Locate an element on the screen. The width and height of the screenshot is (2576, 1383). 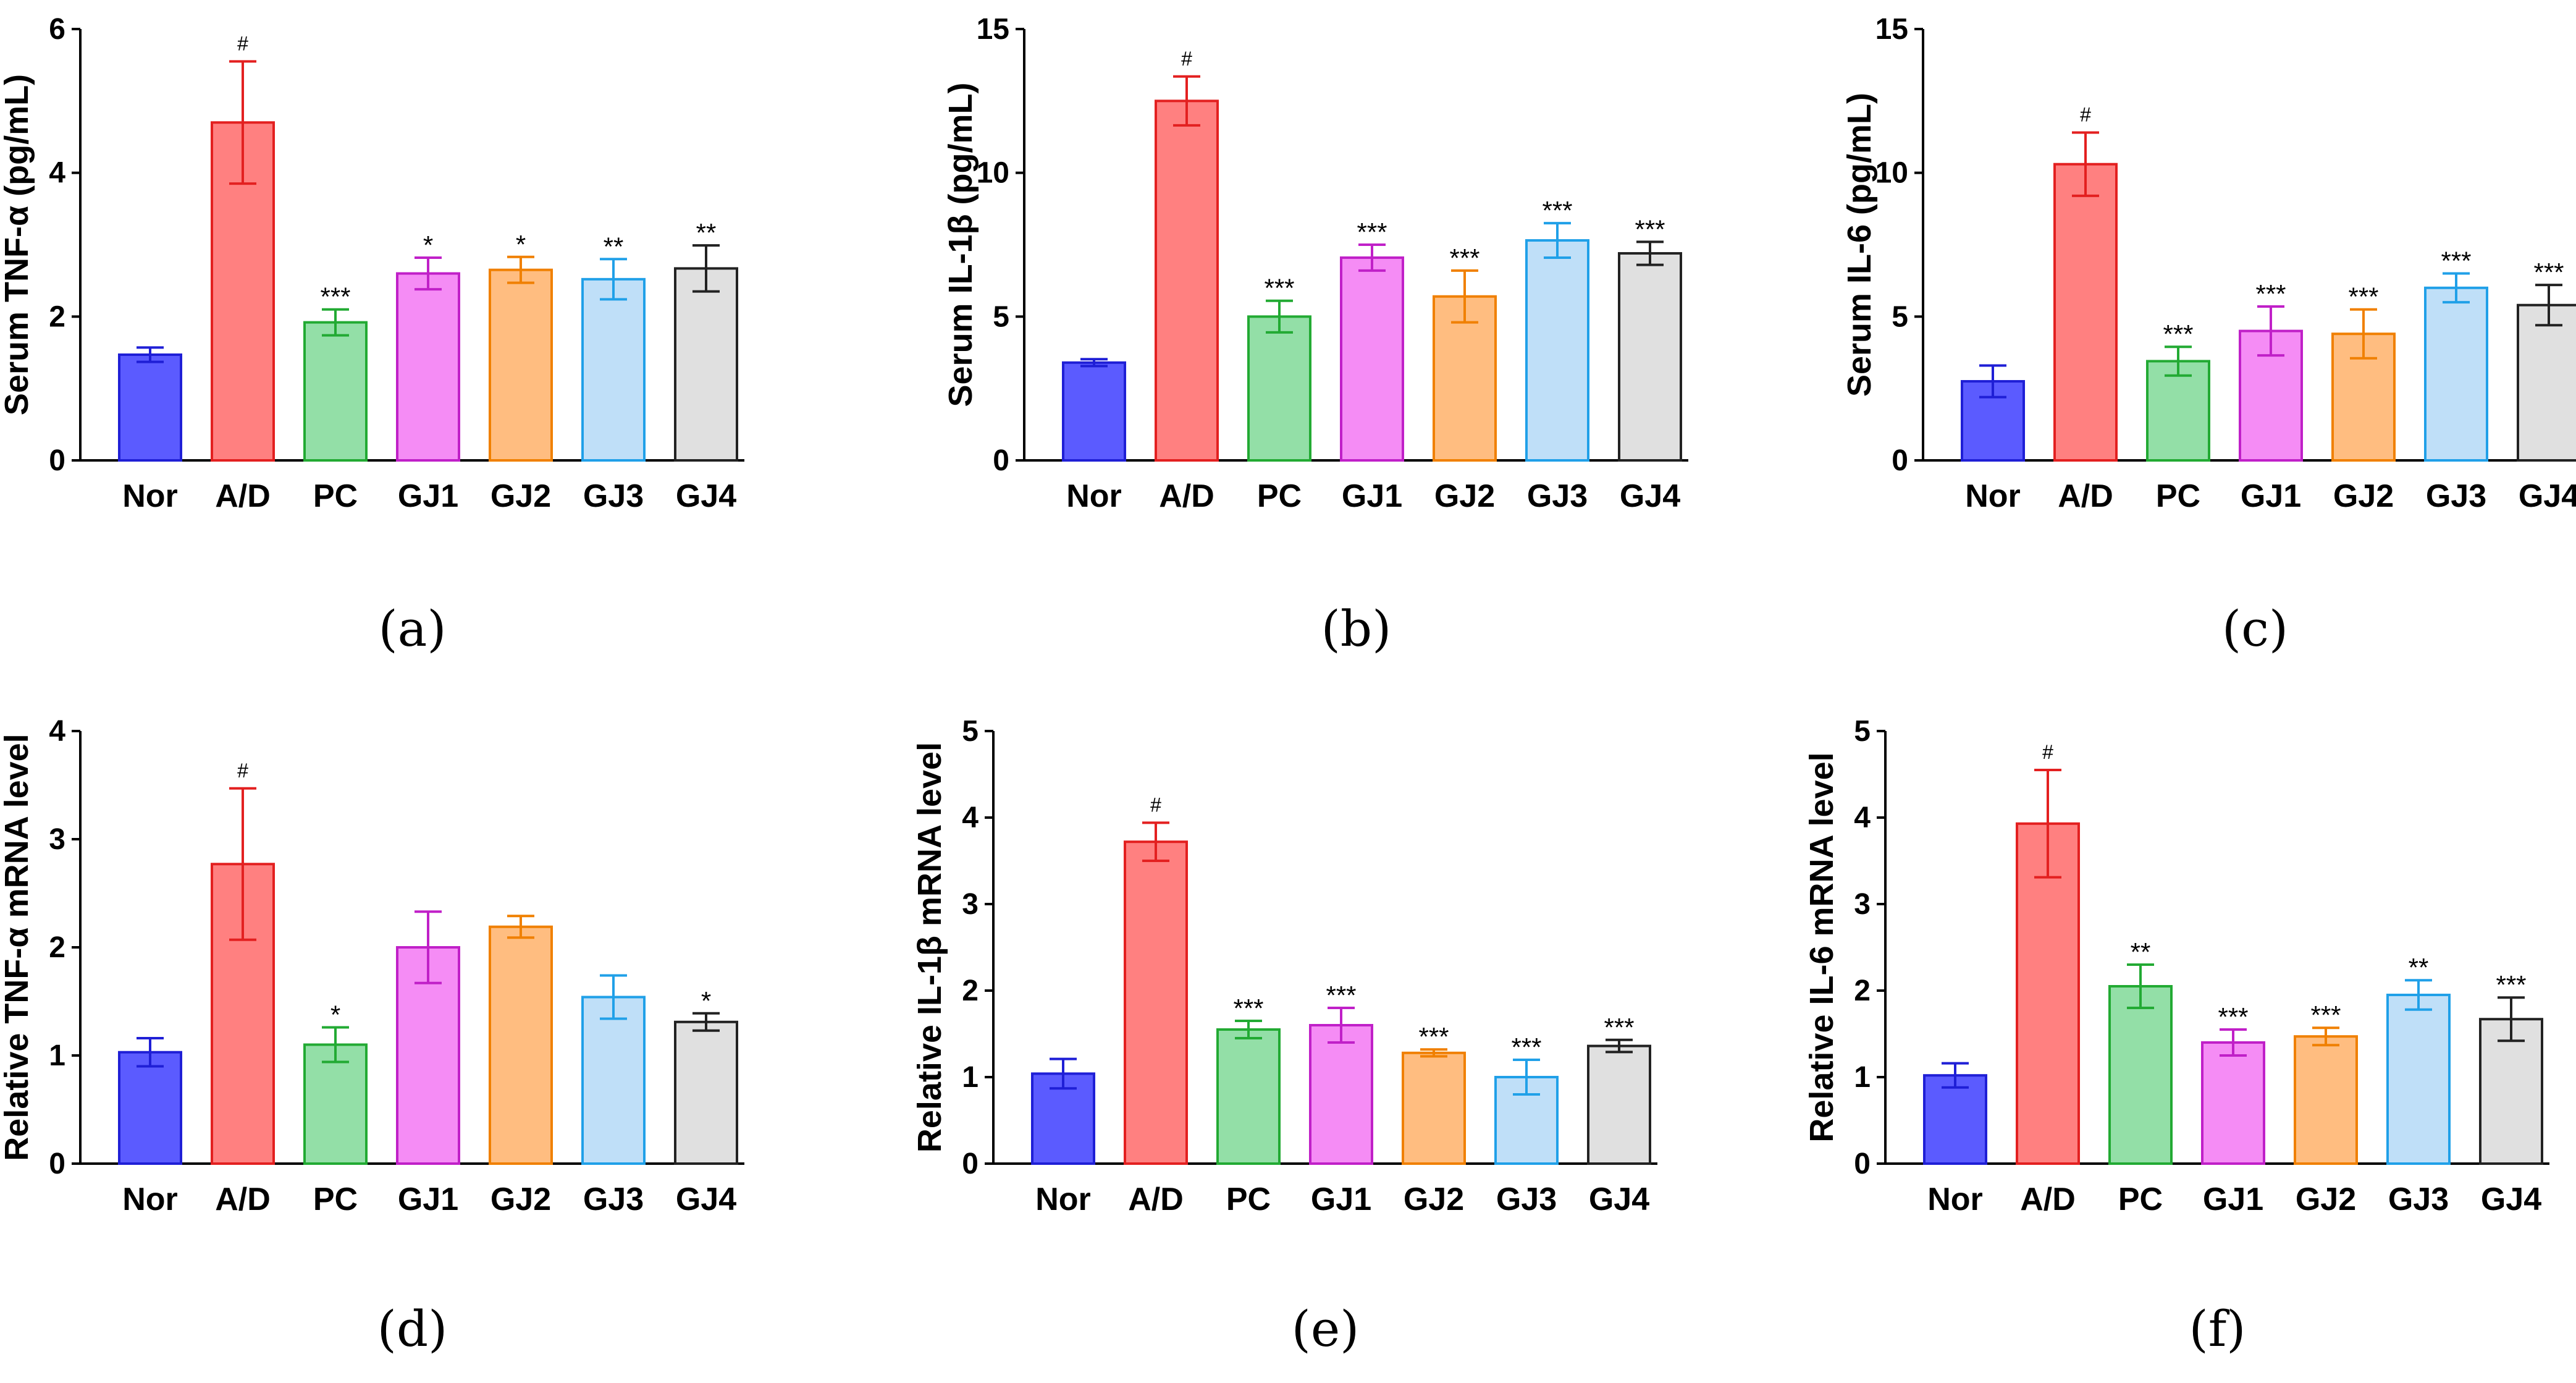
panel-label: (a) is located at coordinates (412, 629).